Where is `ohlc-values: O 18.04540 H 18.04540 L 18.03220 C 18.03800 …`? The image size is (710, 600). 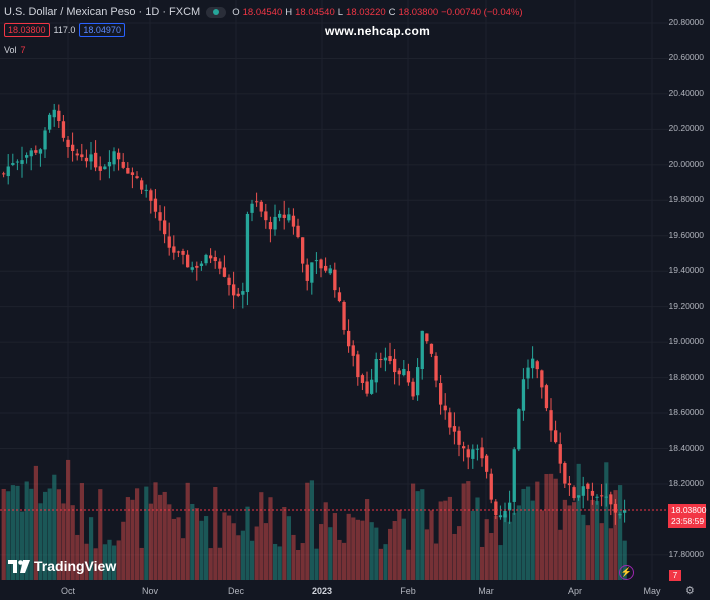
ohlc-values: O 18.04540 H 18.04540 L 18.03220 C 18.03800 … is located at coordinates (377, 12).